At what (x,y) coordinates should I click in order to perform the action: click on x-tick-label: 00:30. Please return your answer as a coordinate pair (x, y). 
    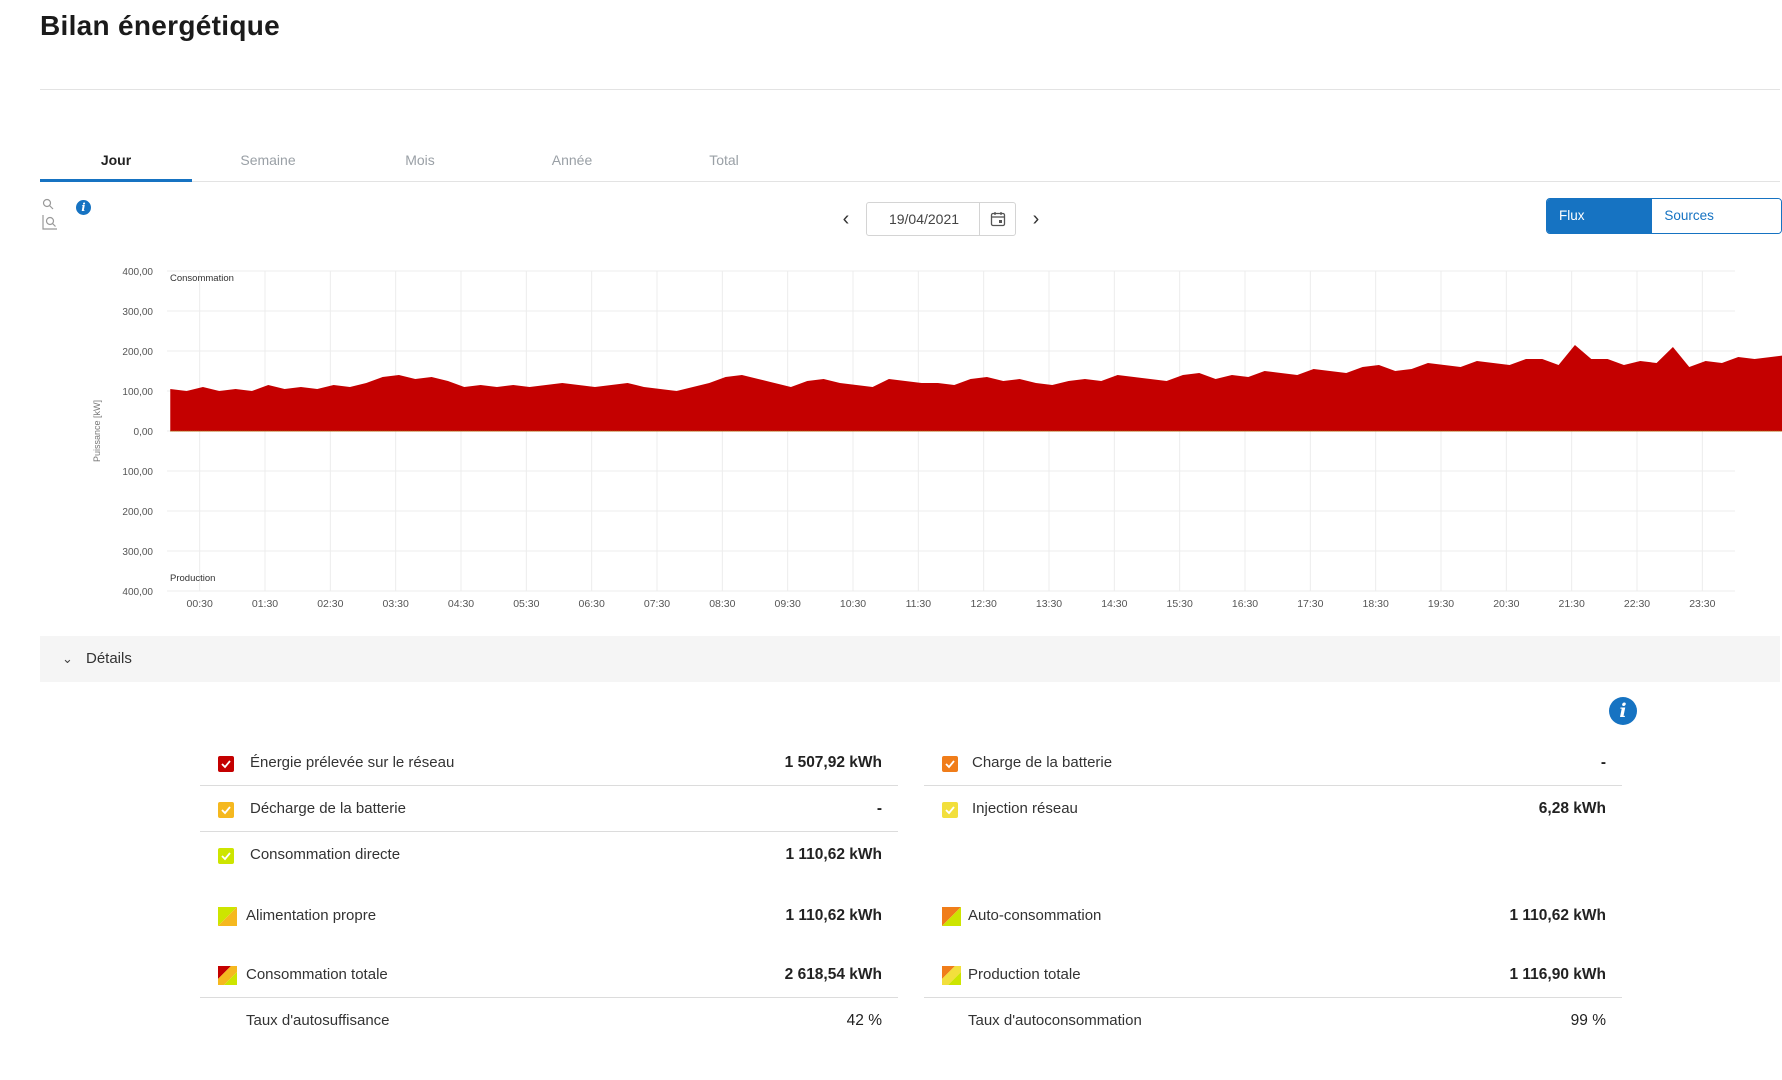
    Looking at the image, I should click on (200, 604).